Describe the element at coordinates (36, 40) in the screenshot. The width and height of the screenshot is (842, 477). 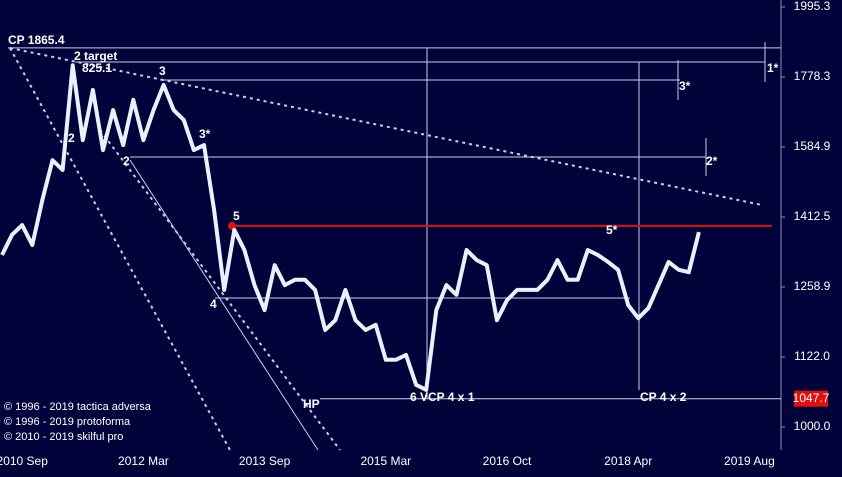
I see `annotation: CP 1865.4` at that location.